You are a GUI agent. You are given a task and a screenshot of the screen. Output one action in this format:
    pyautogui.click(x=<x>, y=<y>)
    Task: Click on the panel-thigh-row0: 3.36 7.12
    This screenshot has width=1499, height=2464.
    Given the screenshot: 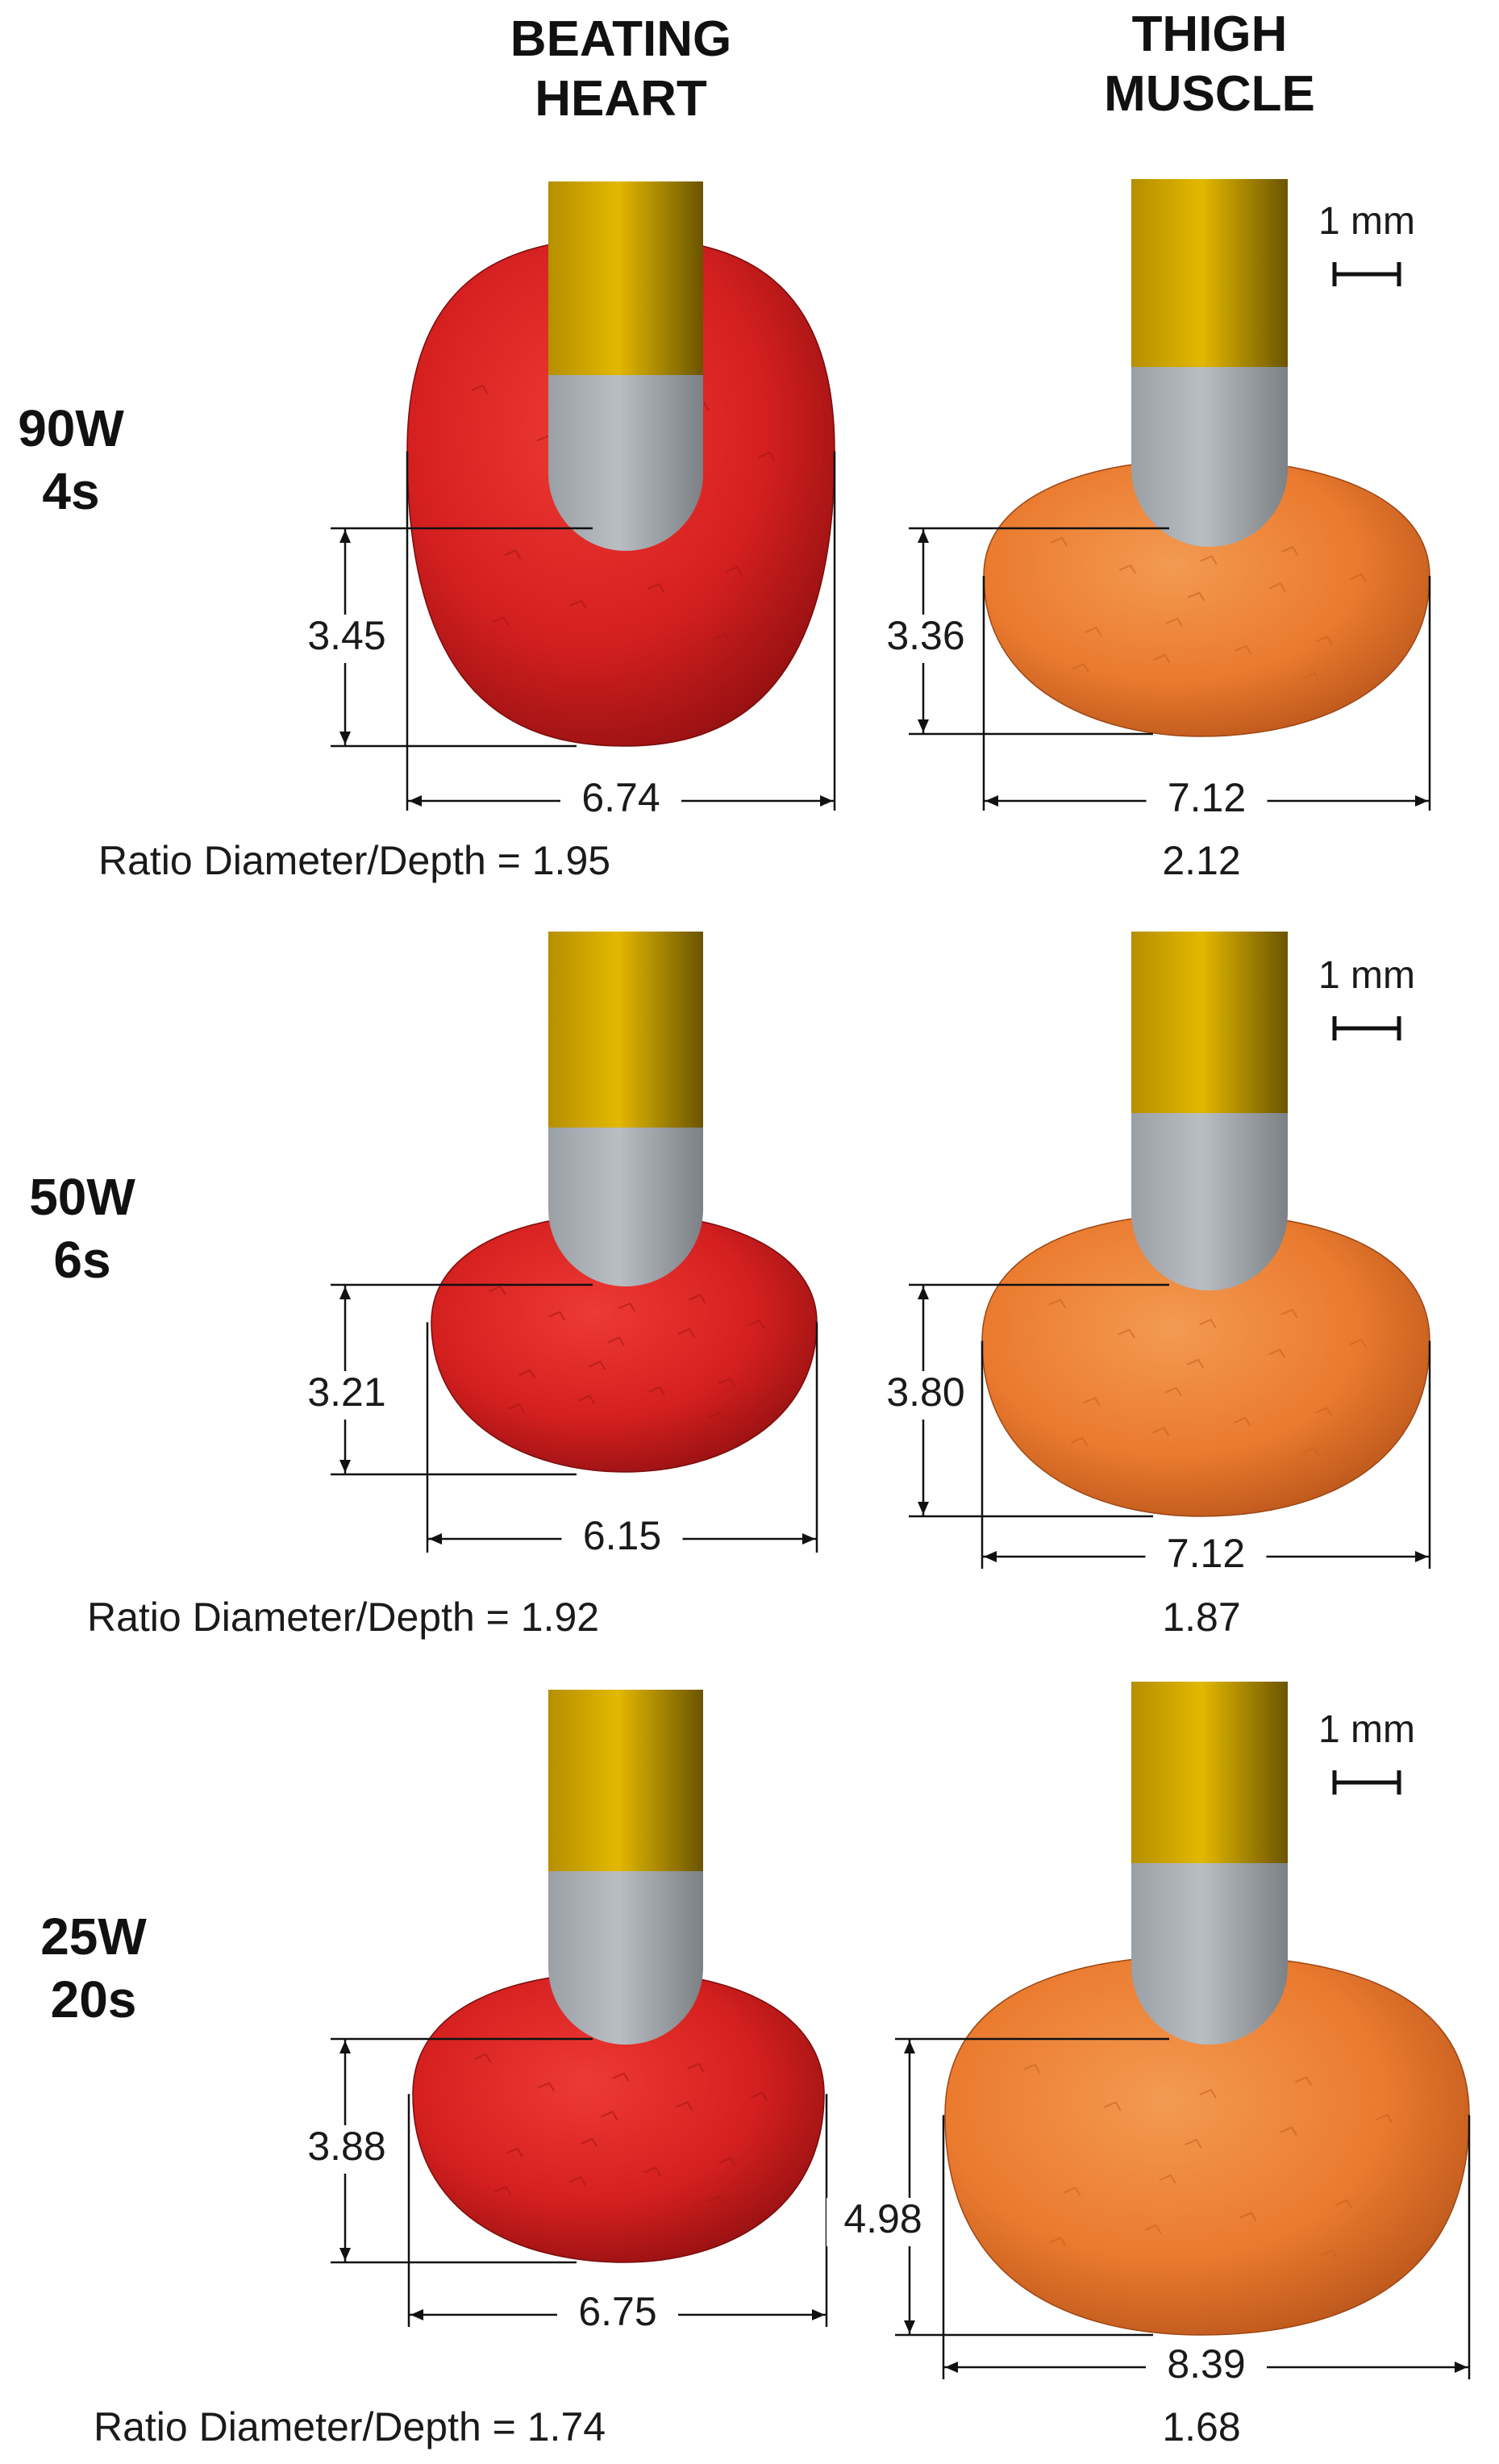 What is the action you would take?
    pyautogui.click(x=1150, y=502)
    